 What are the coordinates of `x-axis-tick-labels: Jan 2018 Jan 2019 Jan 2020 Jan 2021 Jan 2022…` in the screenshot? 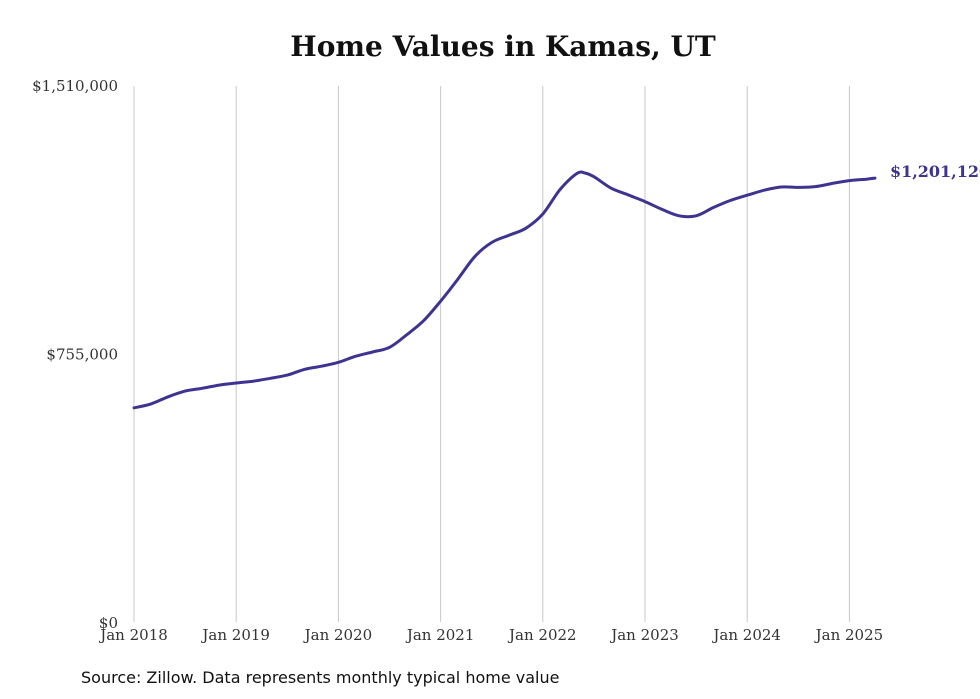 It's located at (490, 635).